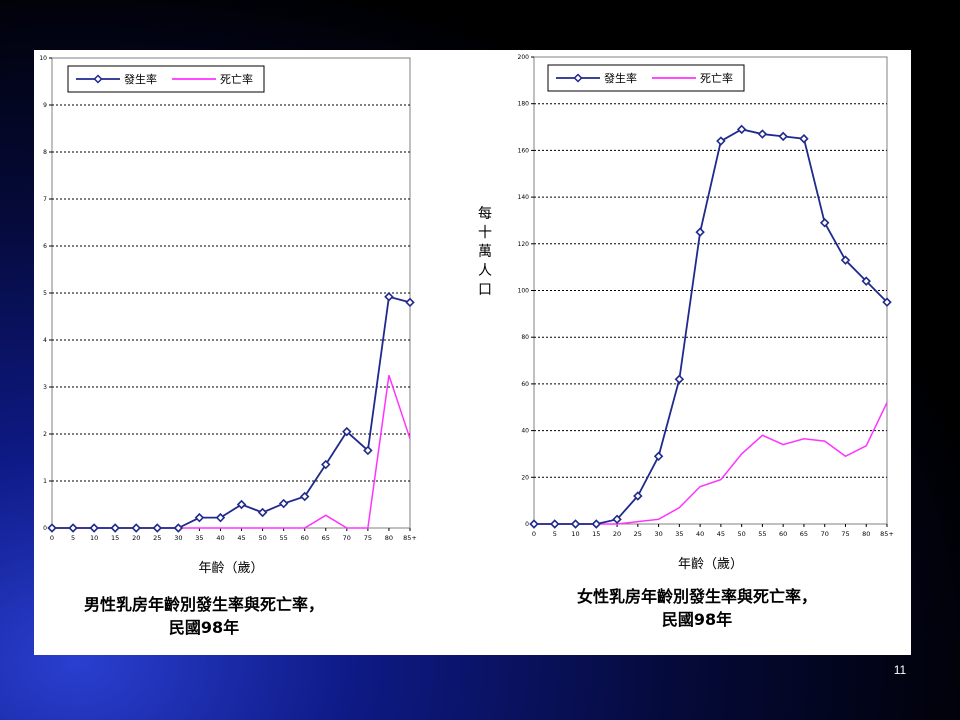 Image resolution: width=960 pixels, height=720 pixels. I want to click on male-incidence-line, so click(231, 412).